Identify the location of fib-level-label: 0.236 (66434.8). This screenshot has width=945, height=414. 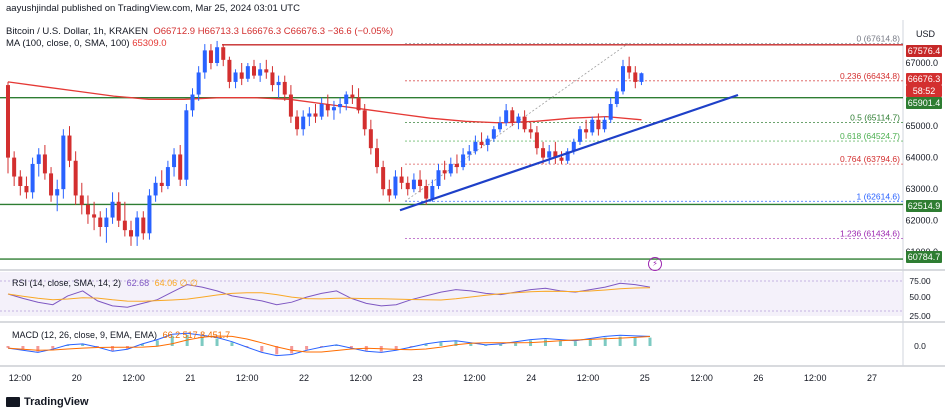
(870, 76).